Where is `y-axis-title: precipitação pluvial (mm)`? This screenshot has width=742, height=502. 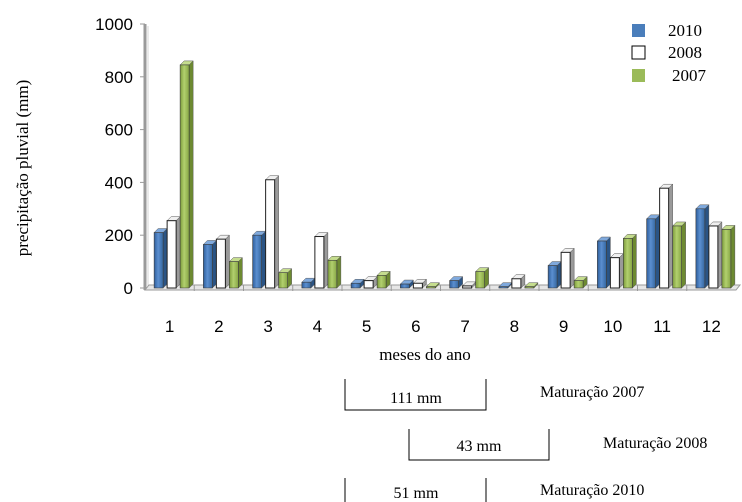 y-axis-title: precipitação pluvial (mm) is located at coordinates (22, 168).